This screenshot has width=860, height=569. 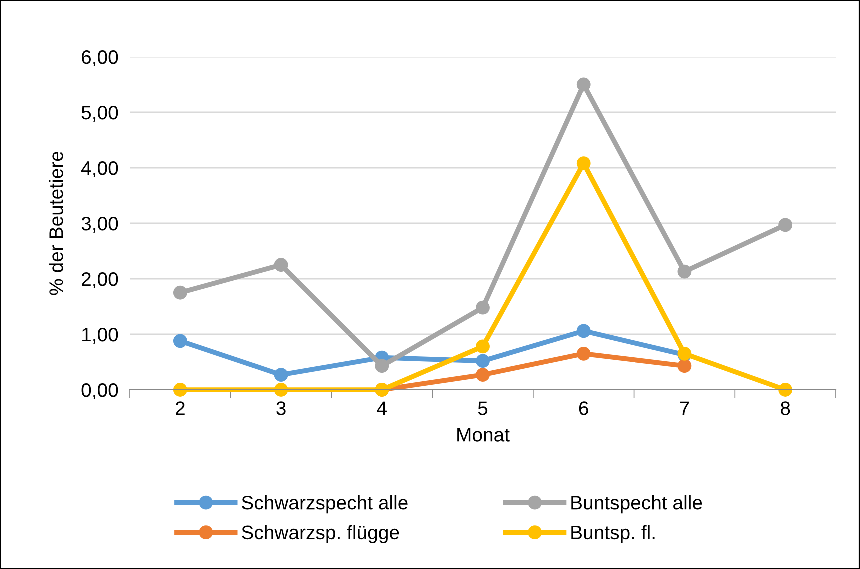 What do you see at coordinates (321, 534) in the screenshot?
I see `legend-label: Schwarzsp. flügge` at bounding box center [321, 534].